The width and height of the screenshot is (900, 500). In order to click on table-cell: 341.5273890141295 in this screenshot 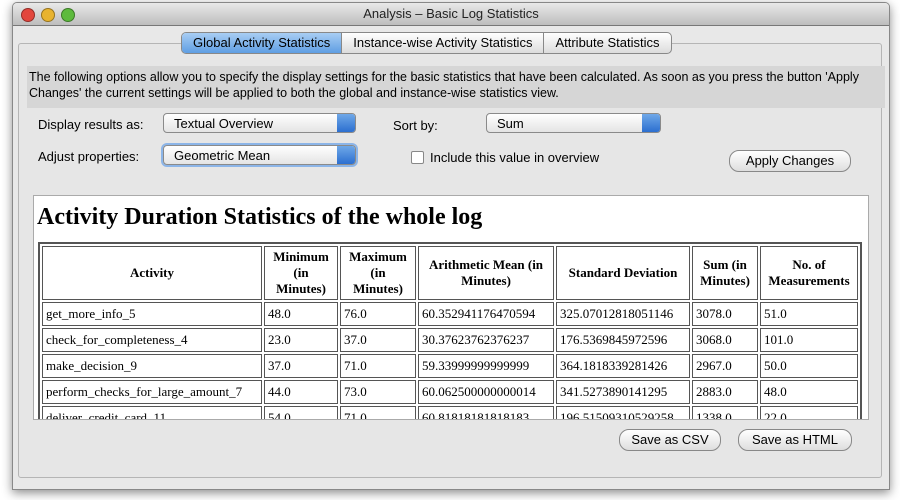, I will do `click(623, 392)`.